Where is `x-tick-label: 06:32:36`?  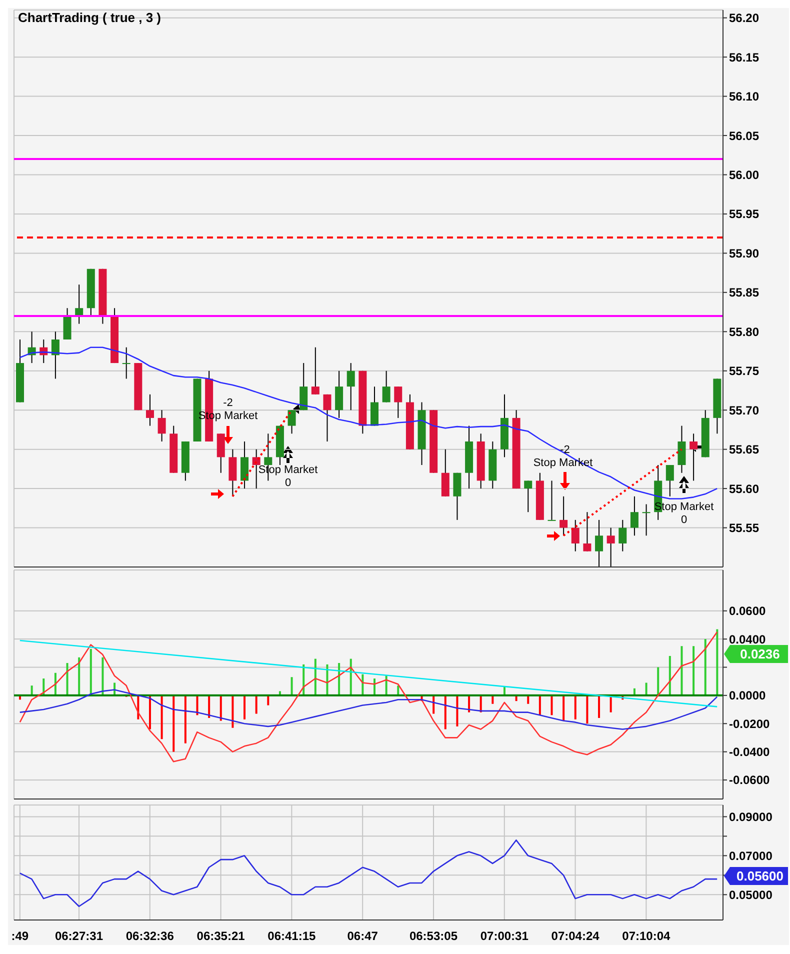 x-tick-label: 06:32:36 is located at coordinates (150, 936).